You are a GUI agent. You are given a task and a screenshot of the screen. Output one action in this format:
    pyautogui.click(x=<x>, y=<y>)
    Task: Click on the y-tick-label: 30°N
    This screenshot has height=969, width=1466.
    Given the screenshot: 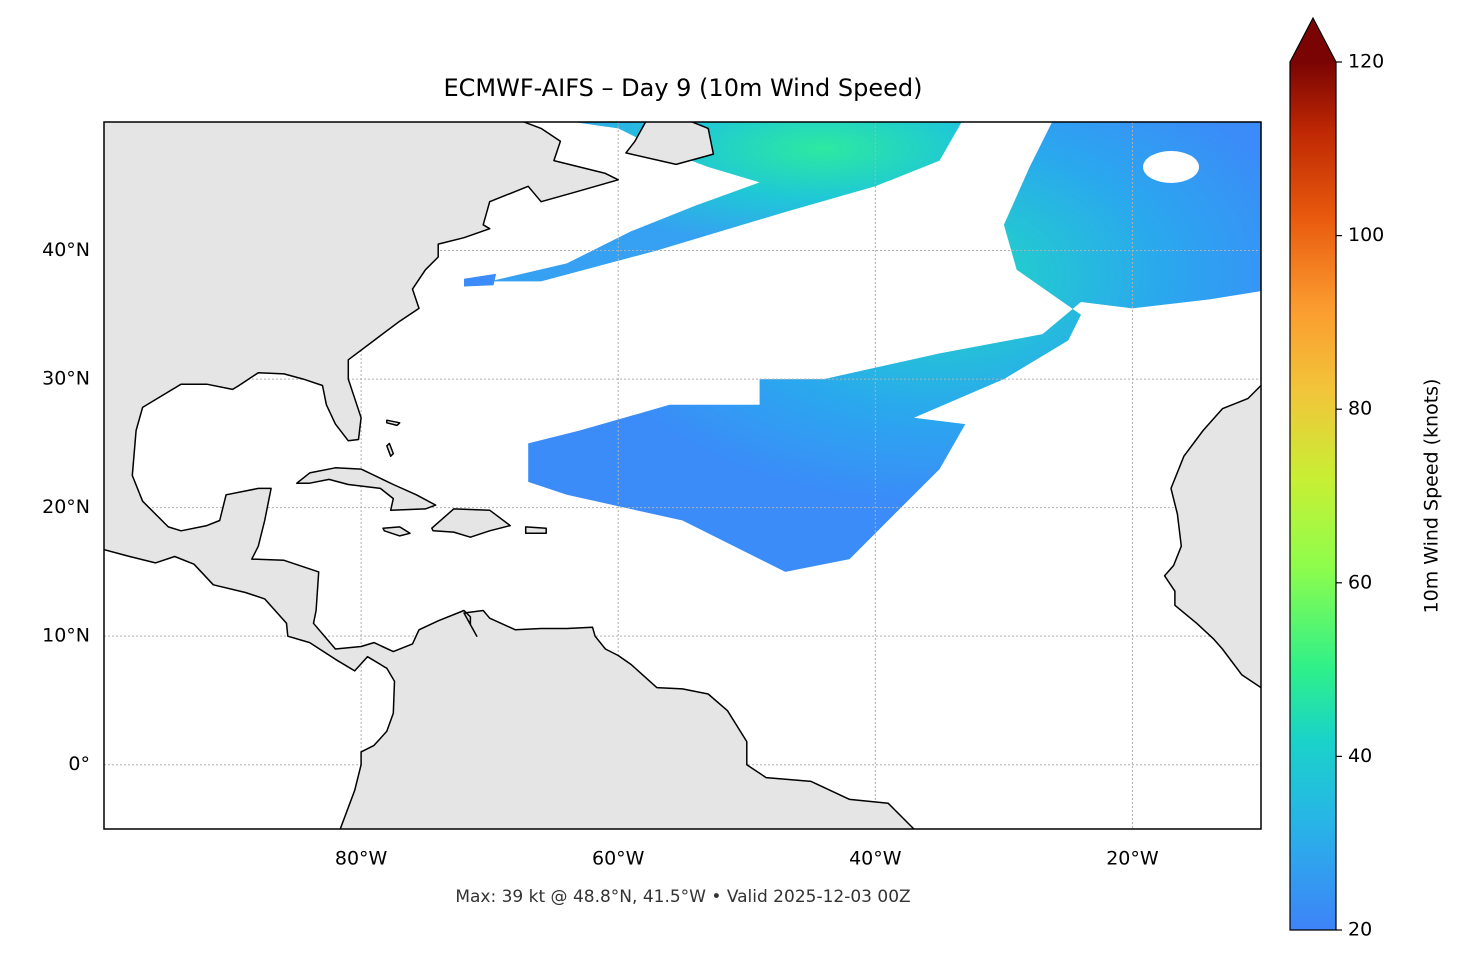 What is the action you would take?
    pyautogui.click(x=66, y=379)
    